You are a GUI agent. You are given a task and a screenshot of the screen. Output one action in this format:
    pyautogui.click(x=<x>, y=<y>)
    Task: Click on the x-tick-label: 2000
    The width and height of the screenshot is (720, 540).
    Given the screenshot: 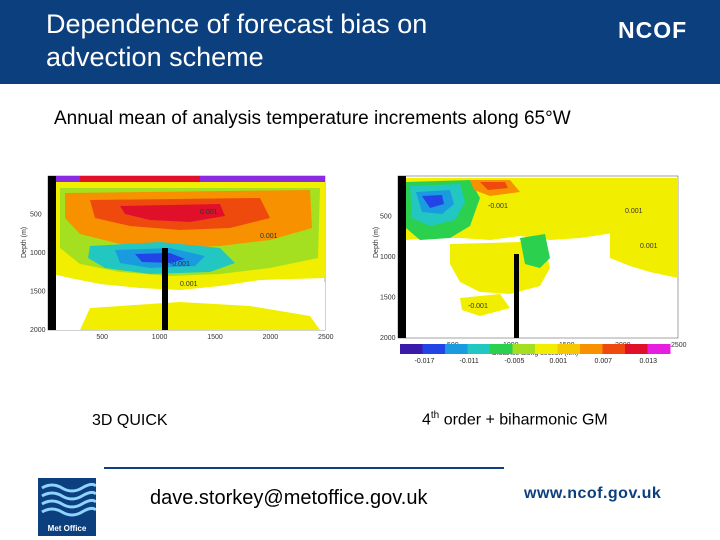 What is the action you would take?
    pyautogui.click(x=271, y=337)
    